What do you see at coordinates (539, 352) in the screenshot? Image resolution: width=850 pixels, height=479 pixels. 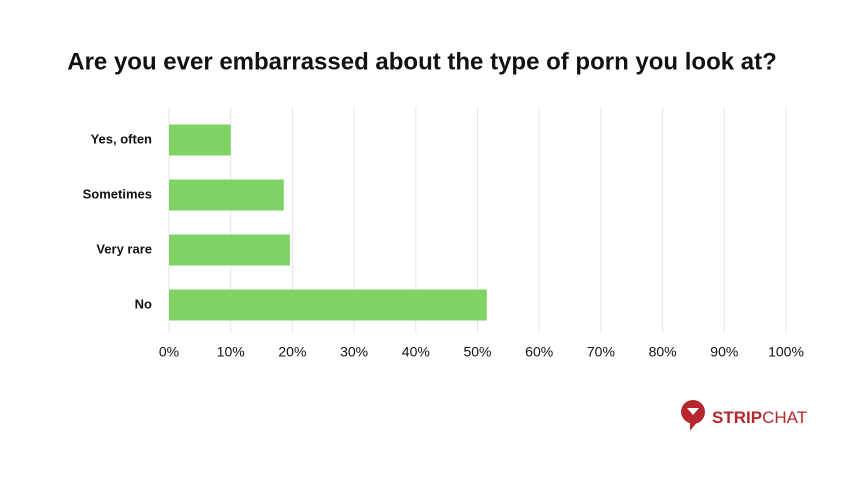 I see `x-tick-label: 60%` at bounding box center [539, 352].